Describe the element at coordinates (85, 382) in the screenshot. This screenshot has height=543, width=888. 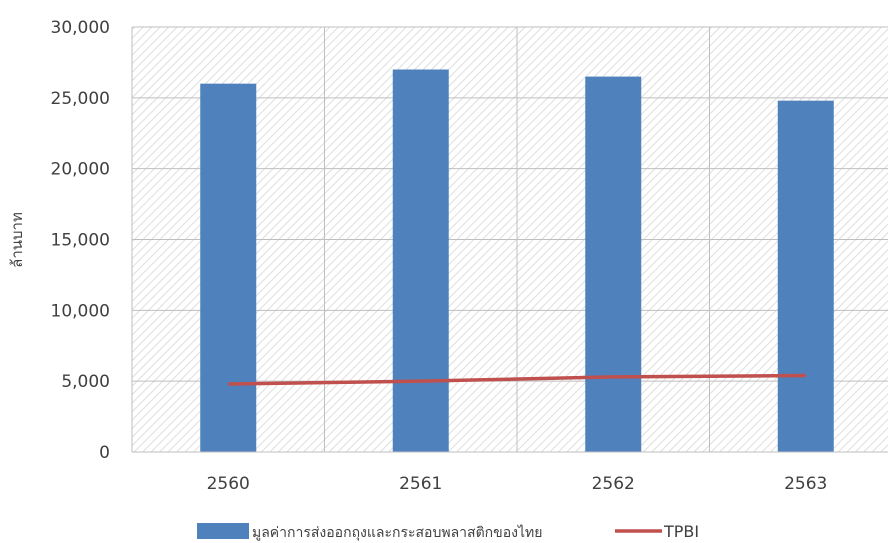
I see `y-tick-label: 5,000` at that location.